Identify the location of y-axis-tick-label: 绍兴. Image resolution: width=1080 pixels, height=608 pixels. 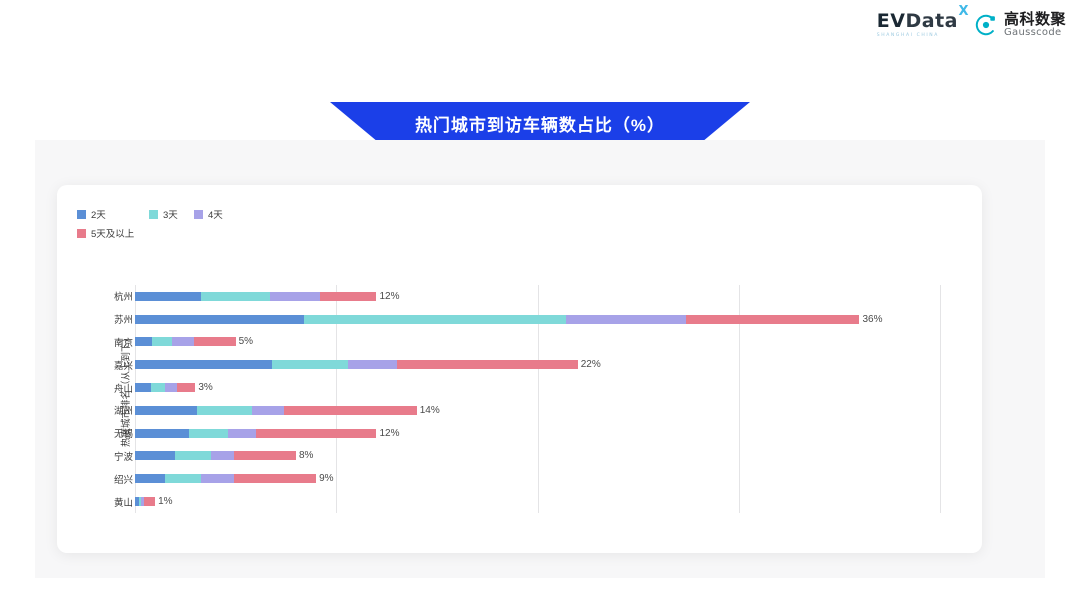
(123, 480).